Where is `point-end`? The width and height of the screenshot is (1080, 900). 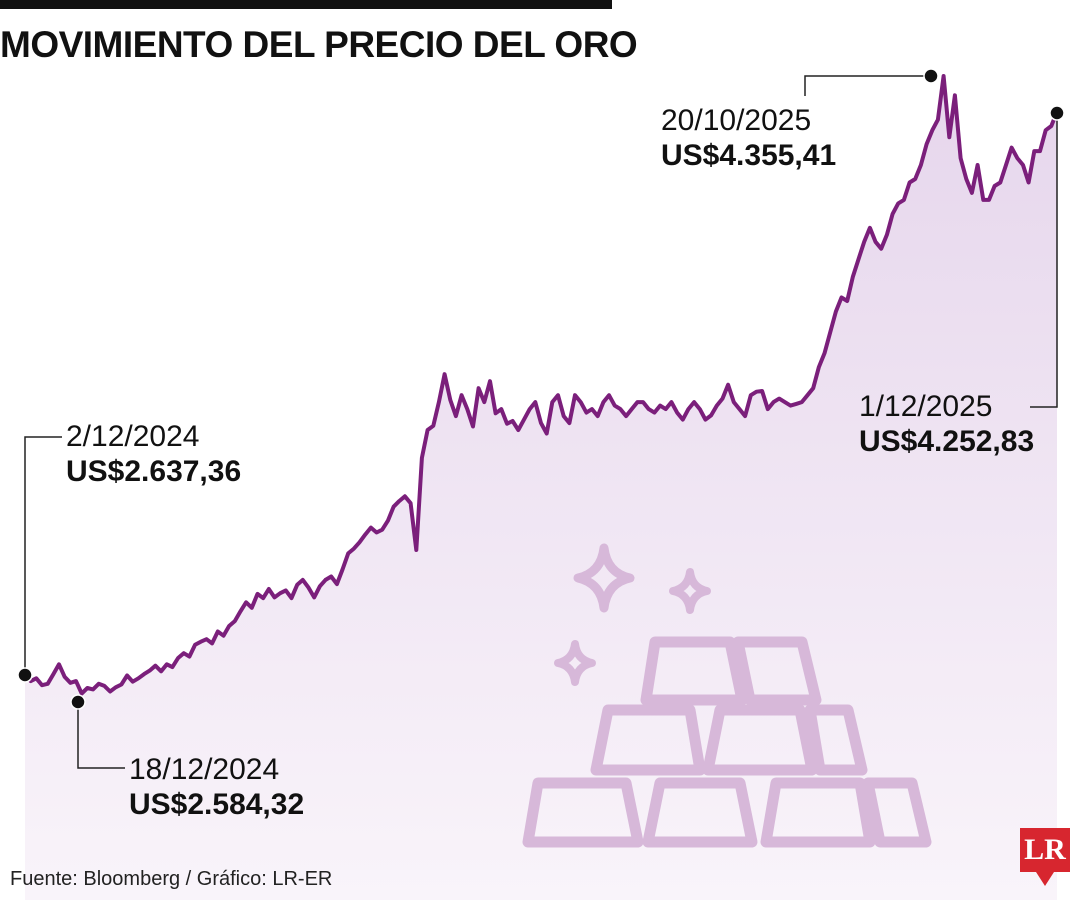 point-end is located at coordinates (1057, 113).